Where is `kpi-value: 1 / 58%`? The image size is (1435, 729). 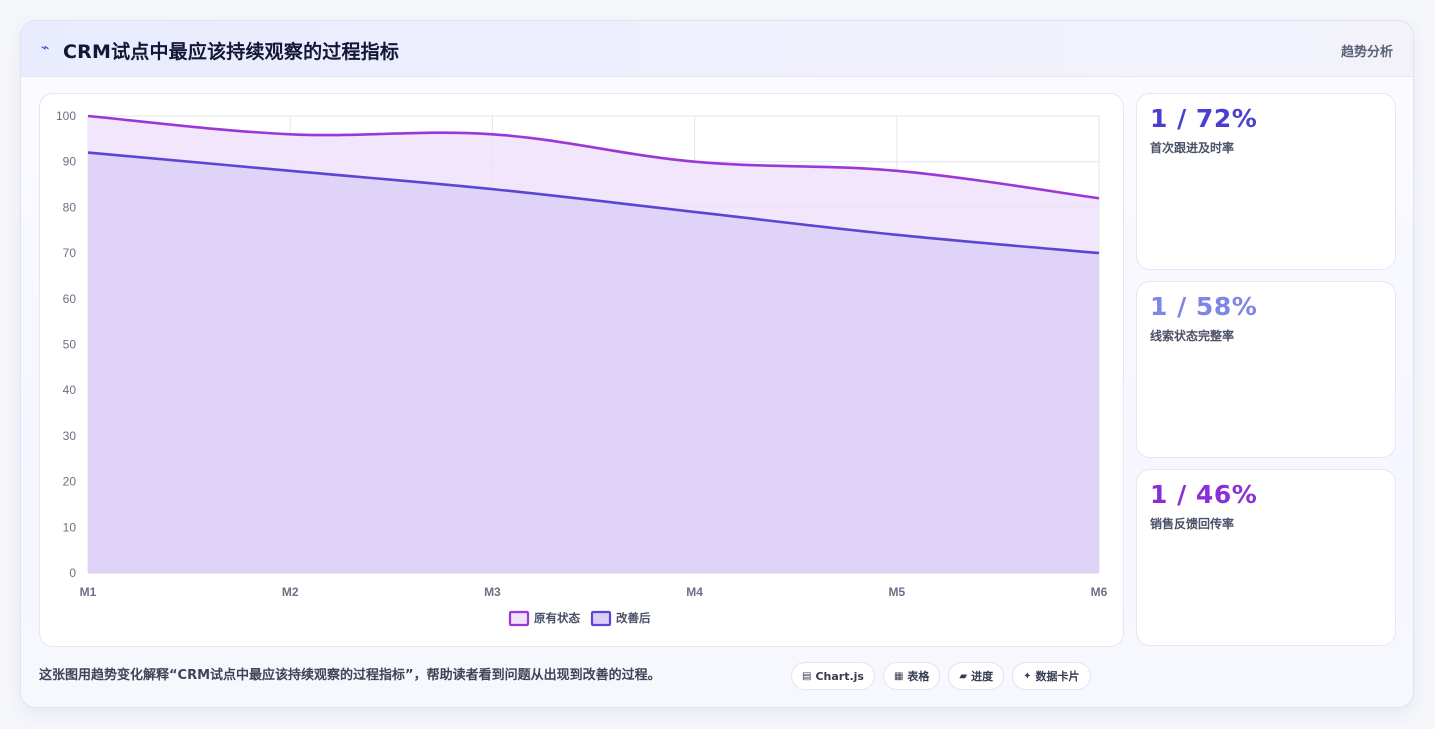
kpi-value: 1 / 58% is located at coordinates (1204, 306).